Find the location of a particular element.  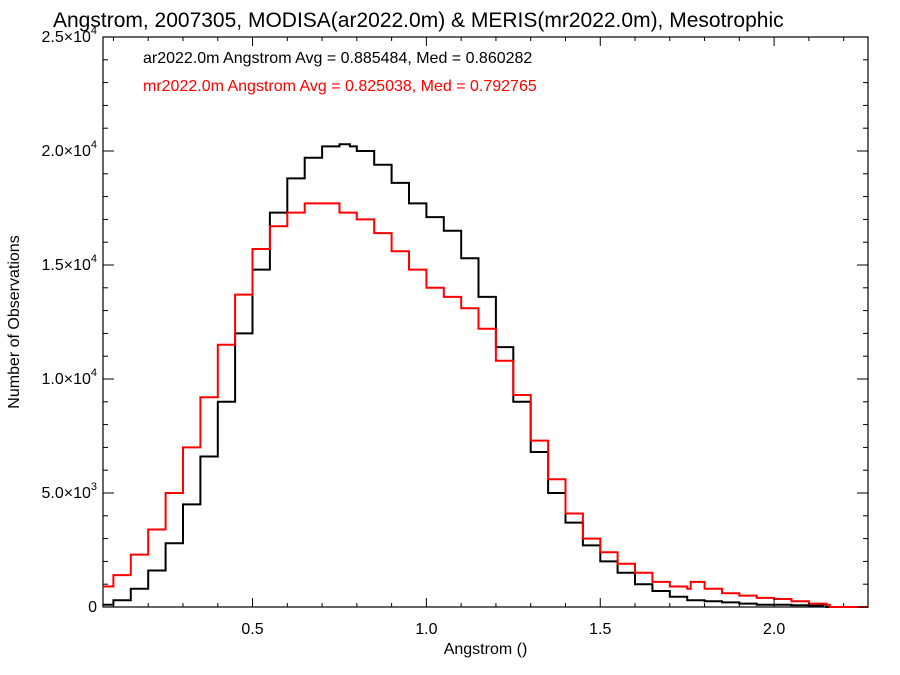

y-tick-label: 5.0×10³ is located at coordinates (69, 491).